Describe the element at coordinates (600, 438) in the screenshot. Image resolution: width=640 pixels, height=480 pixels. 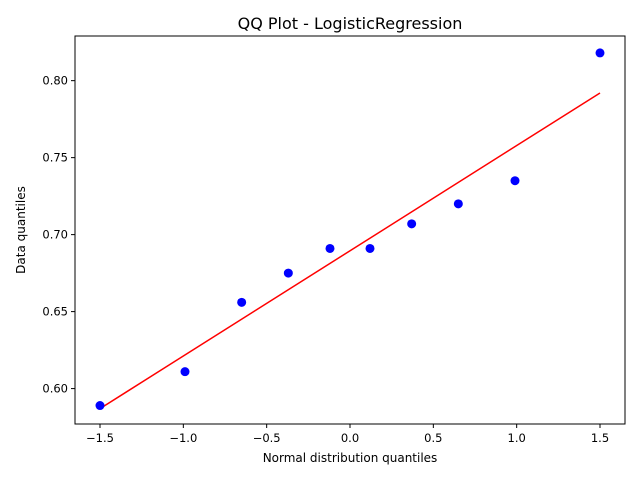
I see `x-tick-label: 1.5` at that location.